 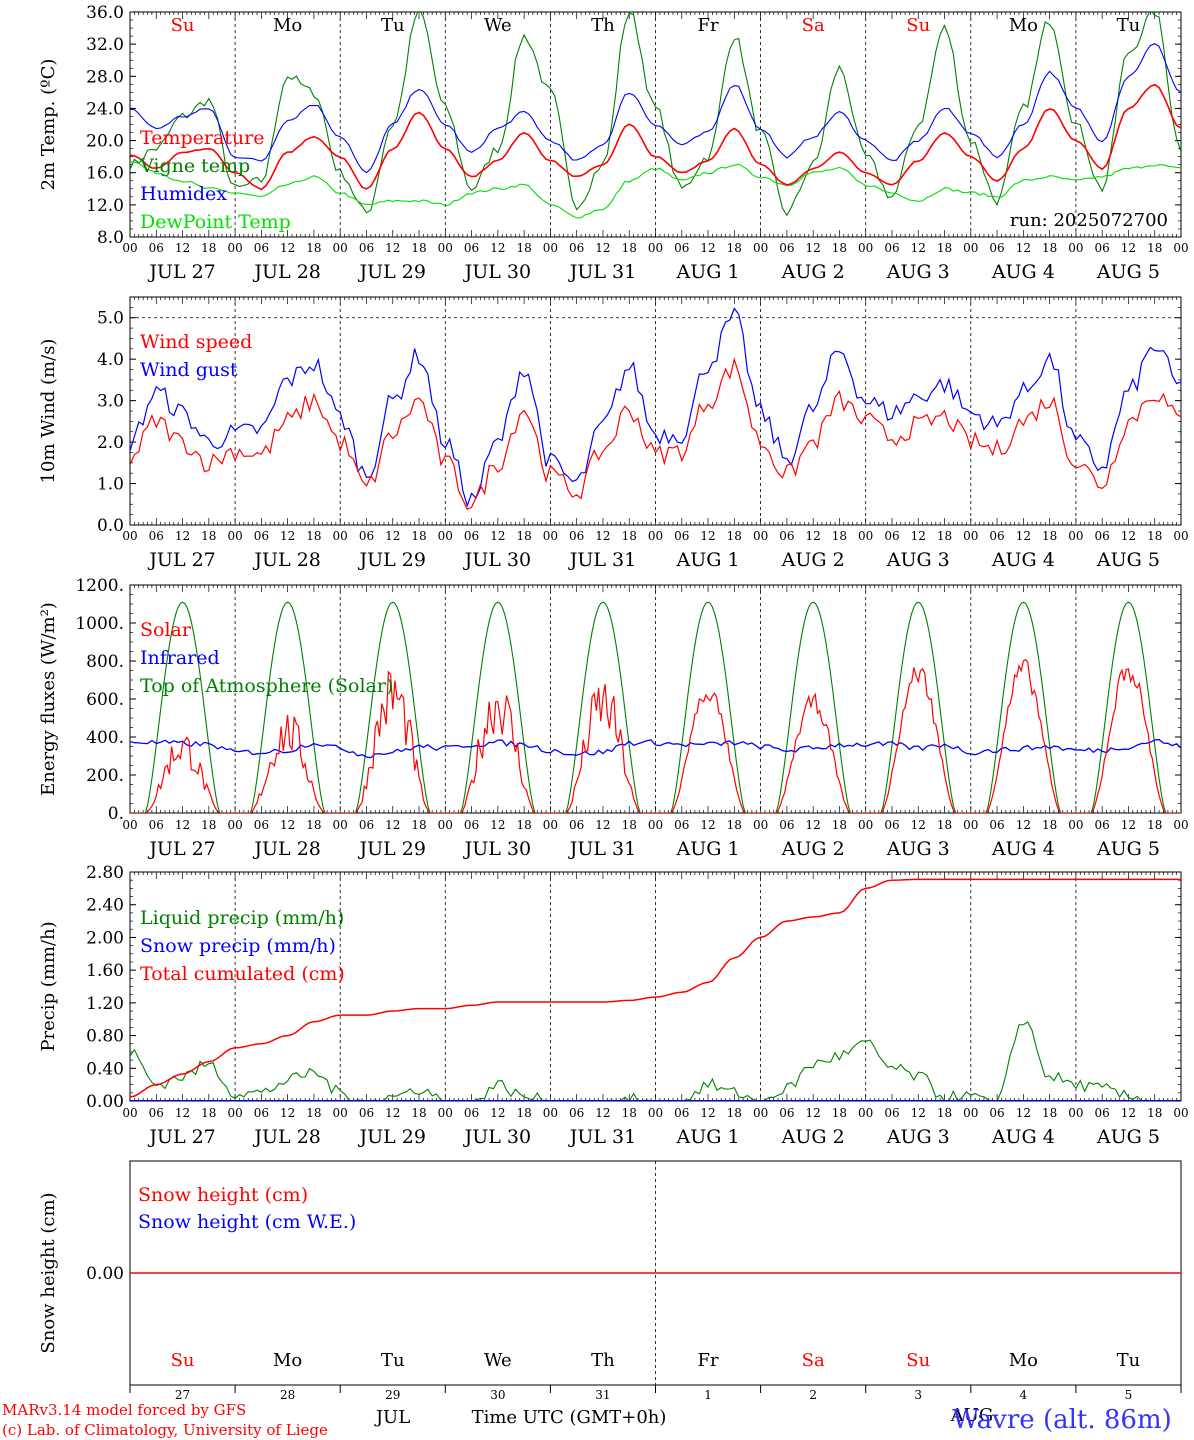 What do you see at coordinates (48, 1272) in the screenshot?
I see `y-axis-label: Snow height (cm)` at bounding box center [48, 1272].